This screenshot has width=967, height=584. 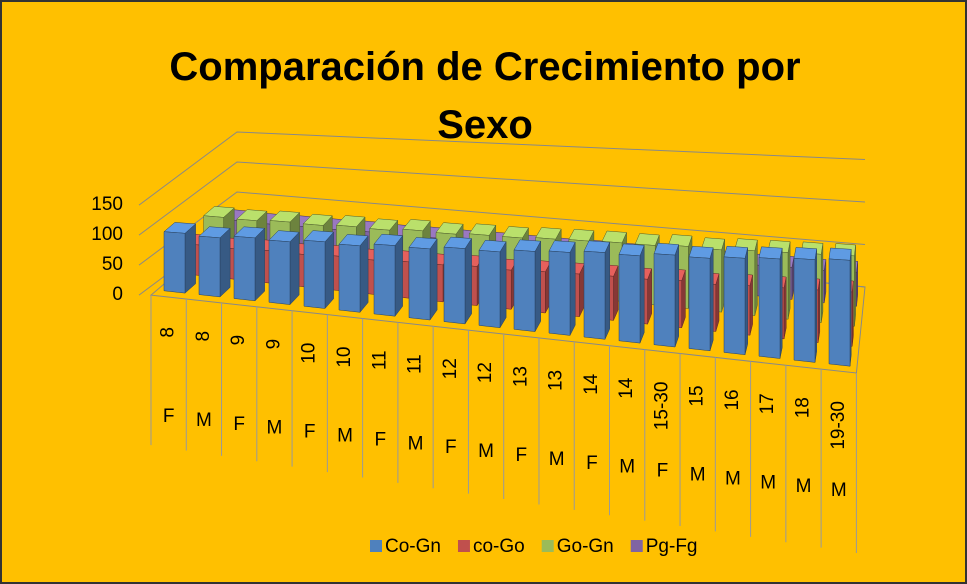 I want to click on x-tick-label: 15, so click(x=697, y=395).